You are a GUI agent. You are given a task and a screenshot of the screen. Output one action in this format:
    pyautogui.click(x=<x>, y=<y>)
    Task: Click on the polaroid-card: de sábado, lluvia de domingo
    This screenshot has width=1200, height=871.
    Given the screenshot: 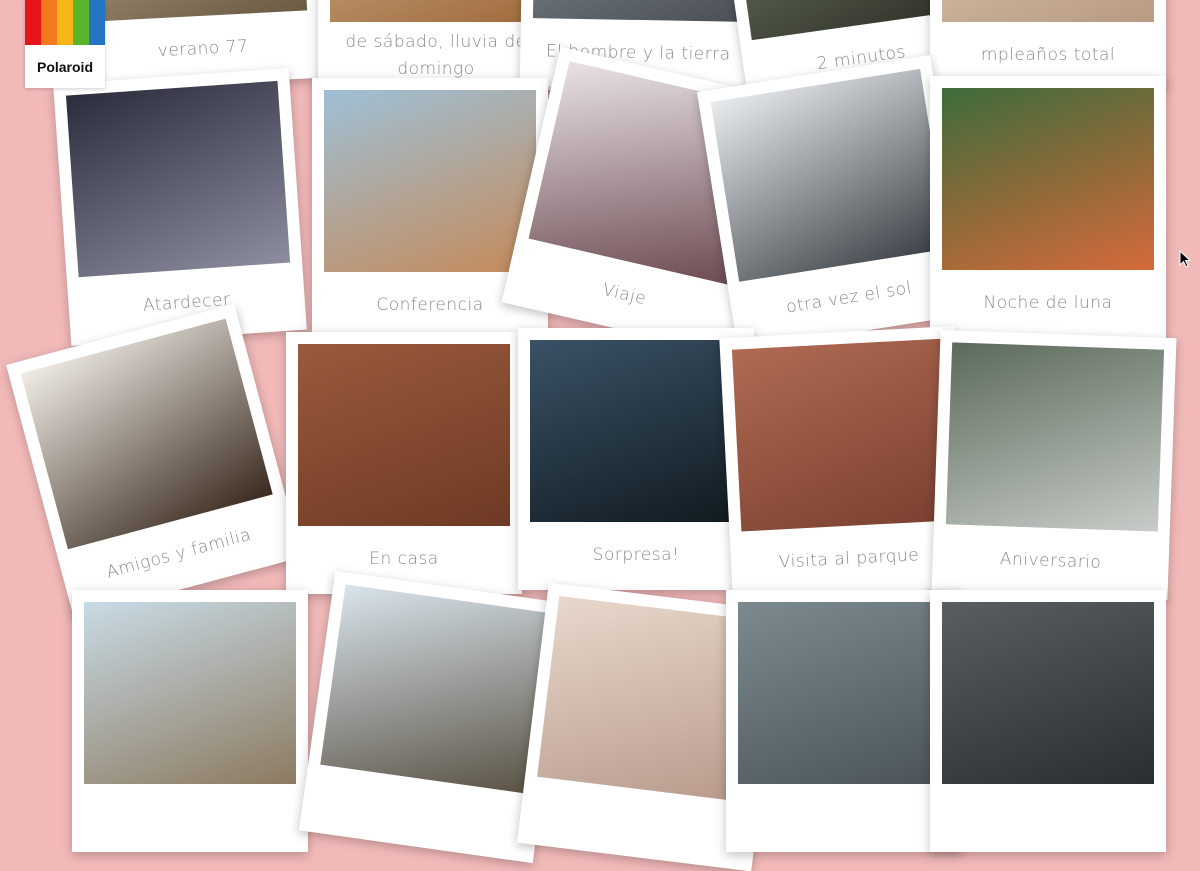 What is the action you would take?
    pyautogui.click(x=436, y=45)
    